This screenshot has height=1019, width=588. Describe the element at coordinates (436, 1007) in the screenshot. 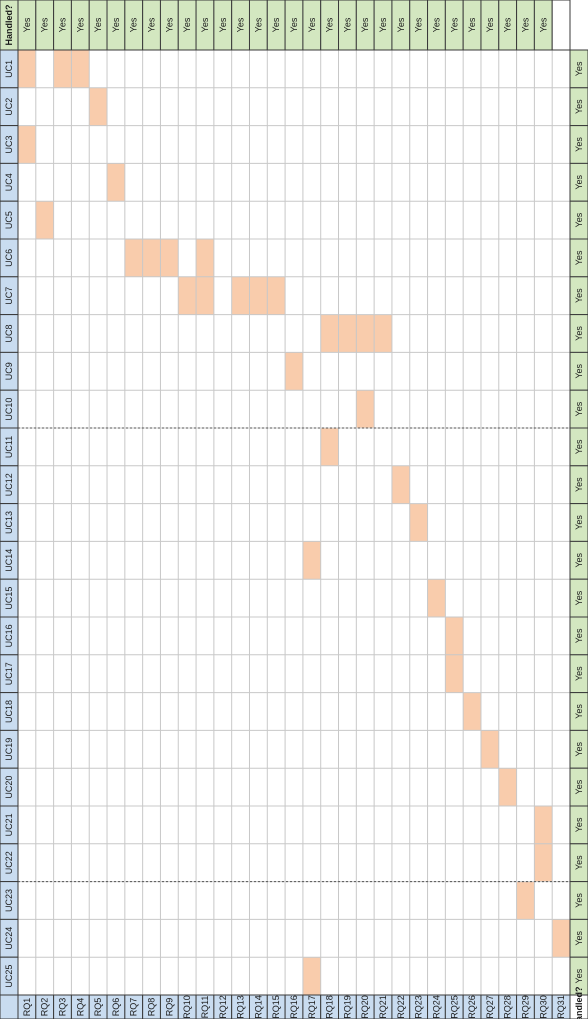

I see `requirement-label: RQ24` at that location.